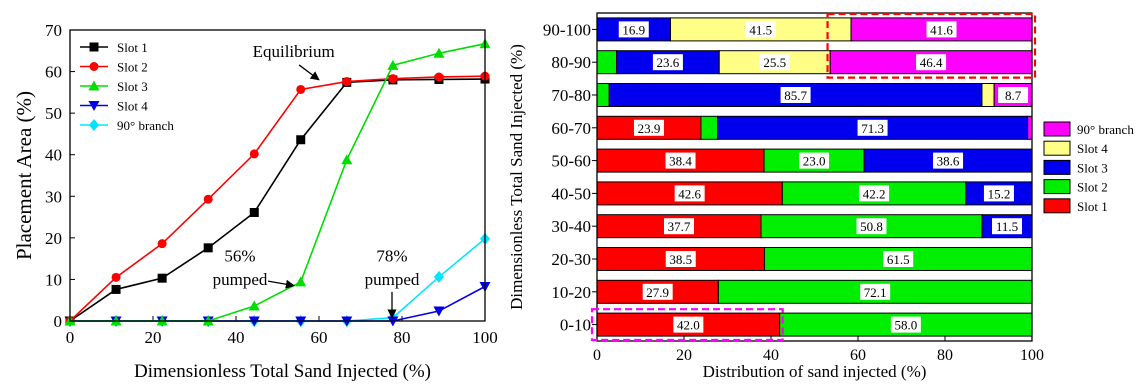 The image size is (1137, 385). What do you see at coordinates (392, 279) in the screenshot?
I see `annotation-78-pumped-line2: pumped` at bounding box center [392, 279].